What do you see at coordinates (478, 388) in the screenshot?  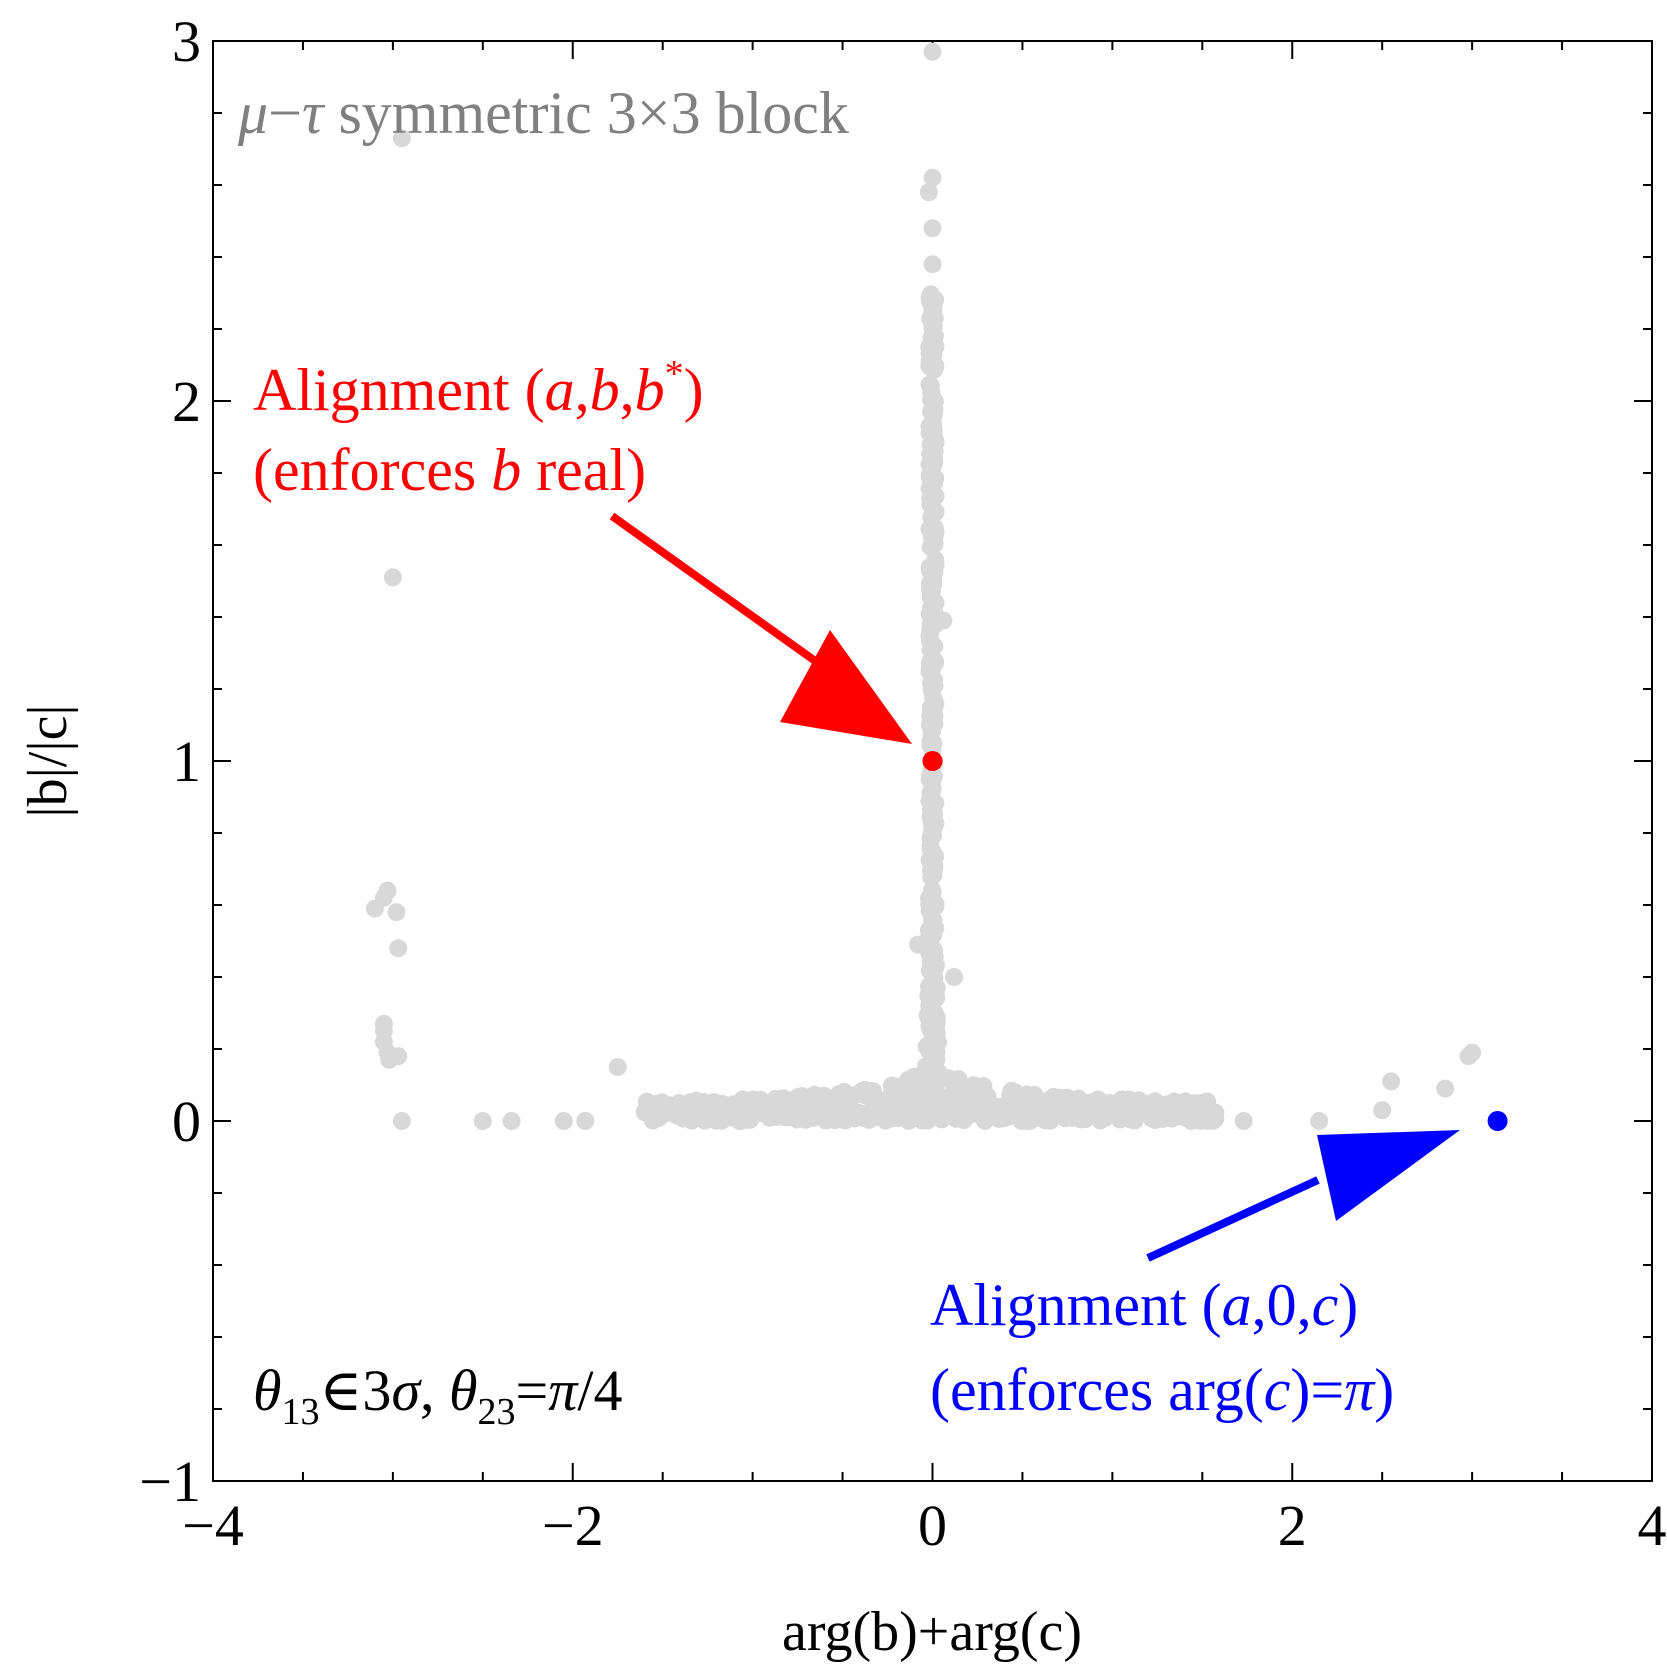 I see `annotation-red-line1: Alignment (a,b,b*)` at bounding box center [478, 388].